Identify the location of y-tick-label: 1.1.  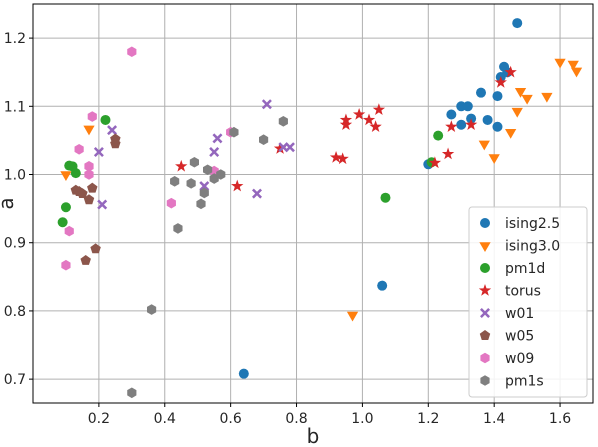
(15, 107).